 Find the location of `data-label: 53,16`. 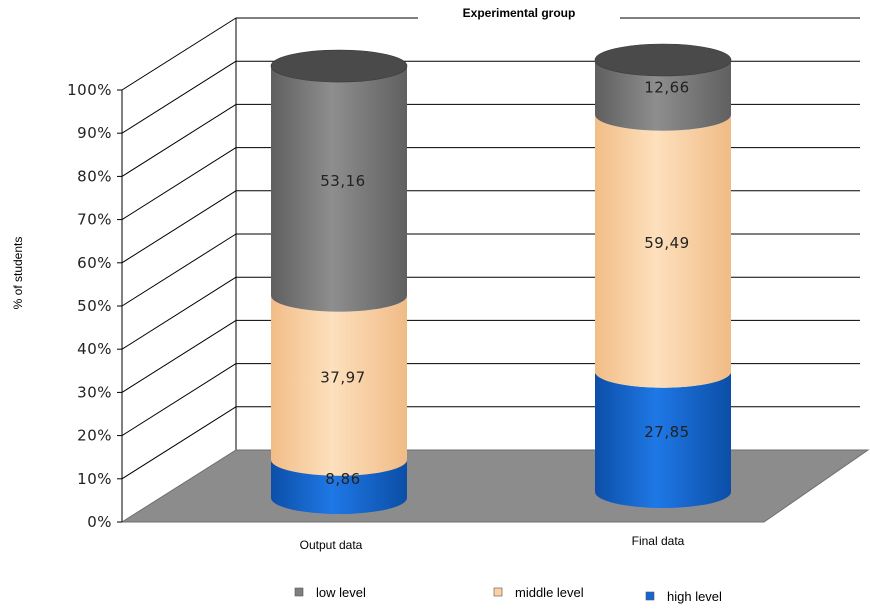

data-label: 53,16 is located at coordinates (342, 181).